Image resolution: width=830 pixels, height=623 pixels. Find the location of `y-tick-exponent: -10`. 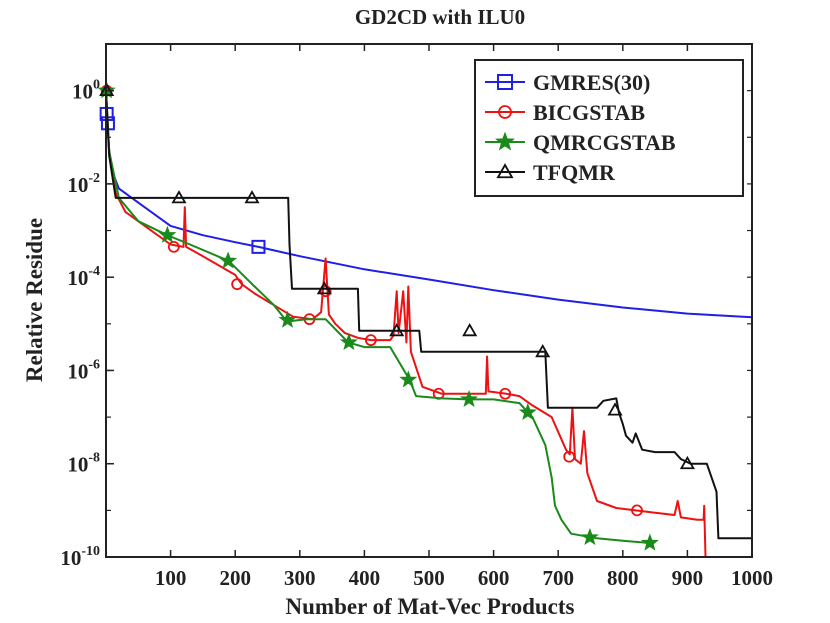

y-tick-exponent: -10 is located at coordinates (90, 551).